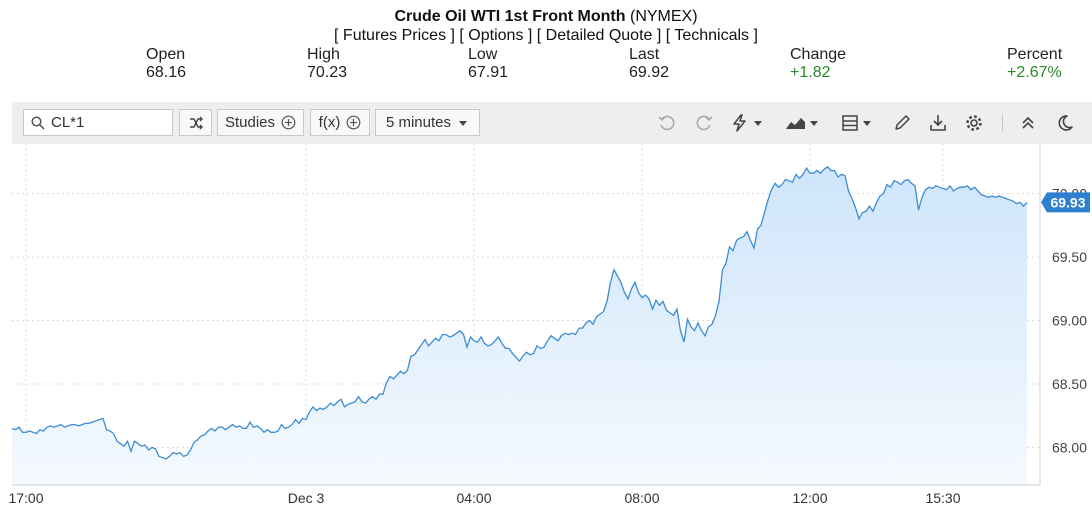  Describe the element at coordinates (510, 16) in the screenshot. I see `title-instrument: Crude Oil WTI 1st Front Month` at that location.